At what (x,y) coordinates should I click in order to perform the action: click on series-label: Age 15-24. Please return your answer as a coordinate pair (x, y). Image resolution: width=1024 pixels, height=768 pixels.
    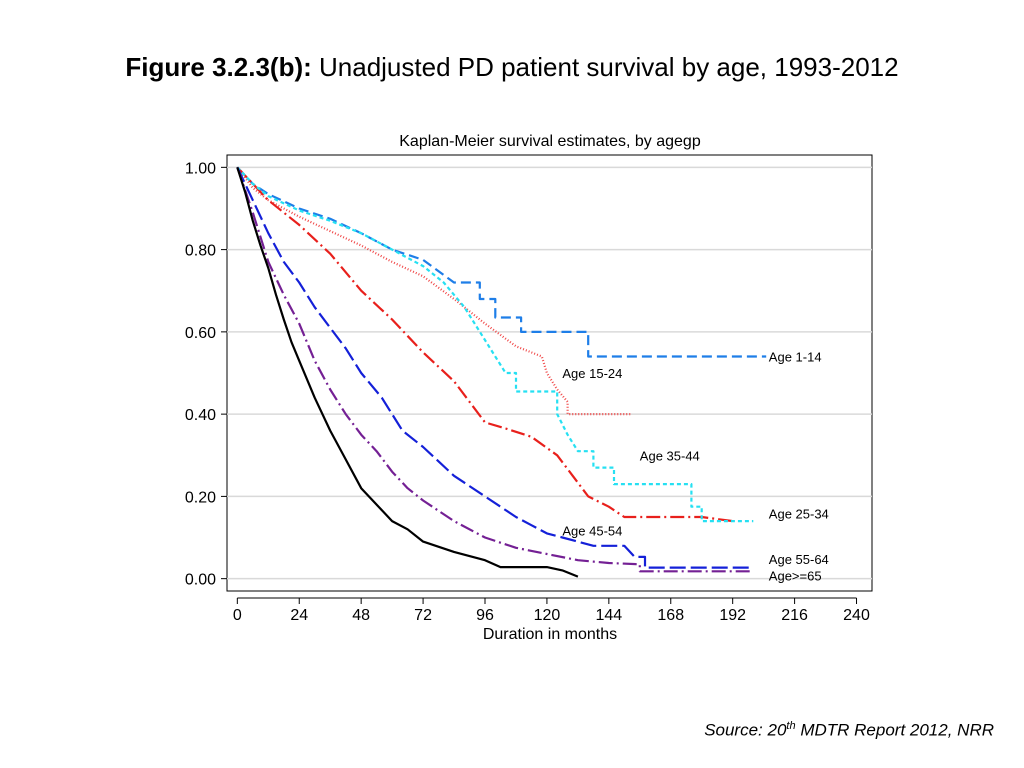
    Looking at the image, I should click on (592, 373).